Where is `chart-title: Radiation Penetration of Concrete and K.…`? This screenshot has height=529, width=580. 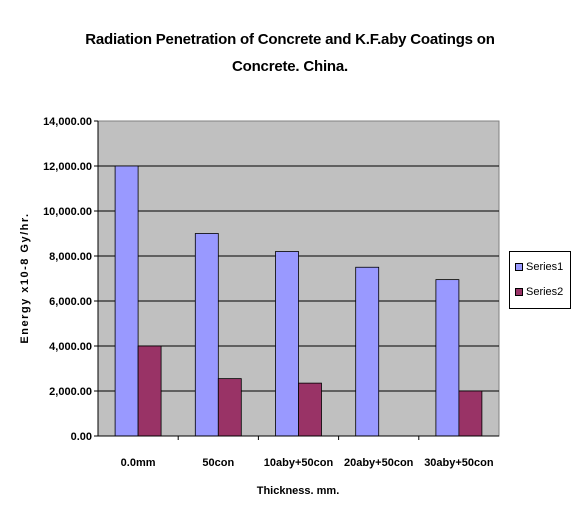 chart-title: Radiation Penetration of Concrete and K.… is located at coordinates (290, 53).